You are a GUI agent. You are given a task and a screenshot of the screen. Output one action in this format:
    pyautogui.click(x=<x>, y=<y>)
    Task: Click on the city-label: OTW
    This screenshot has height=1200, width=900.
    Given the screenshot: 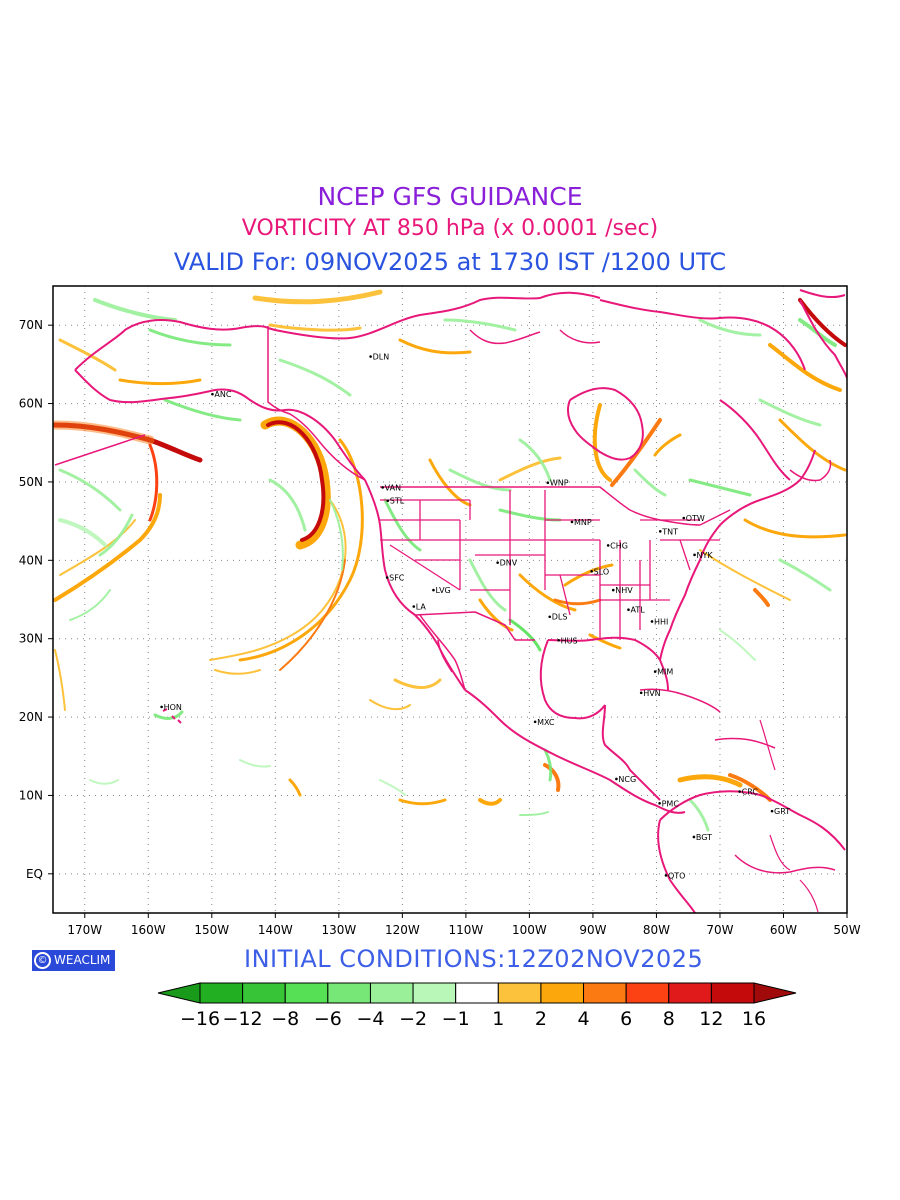 What is the action you would take?
    pyautogui.click(x=695, y=518)
    